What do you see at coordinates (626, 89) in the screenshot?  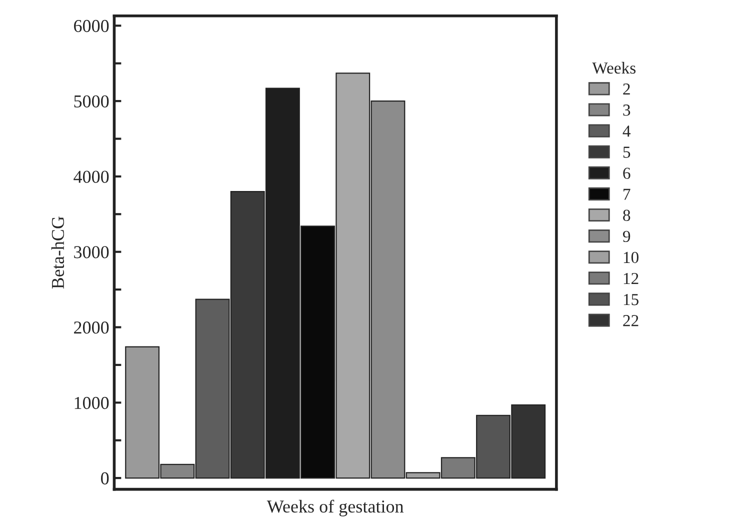 I see `legend-label: 2` at bounding box center [626, 89].